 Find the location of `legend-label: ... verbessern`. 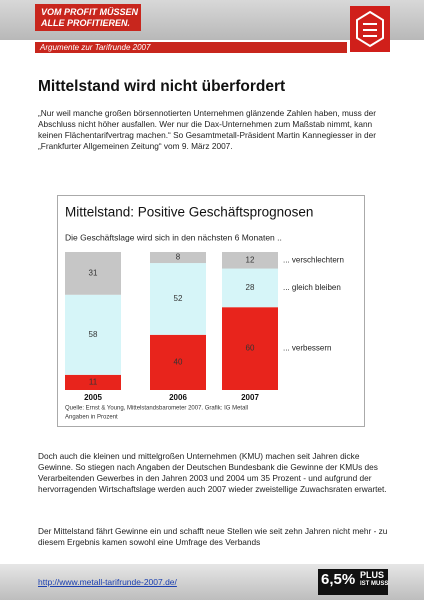

legend-label: ... verbessern is located at coordinates (307, 348).